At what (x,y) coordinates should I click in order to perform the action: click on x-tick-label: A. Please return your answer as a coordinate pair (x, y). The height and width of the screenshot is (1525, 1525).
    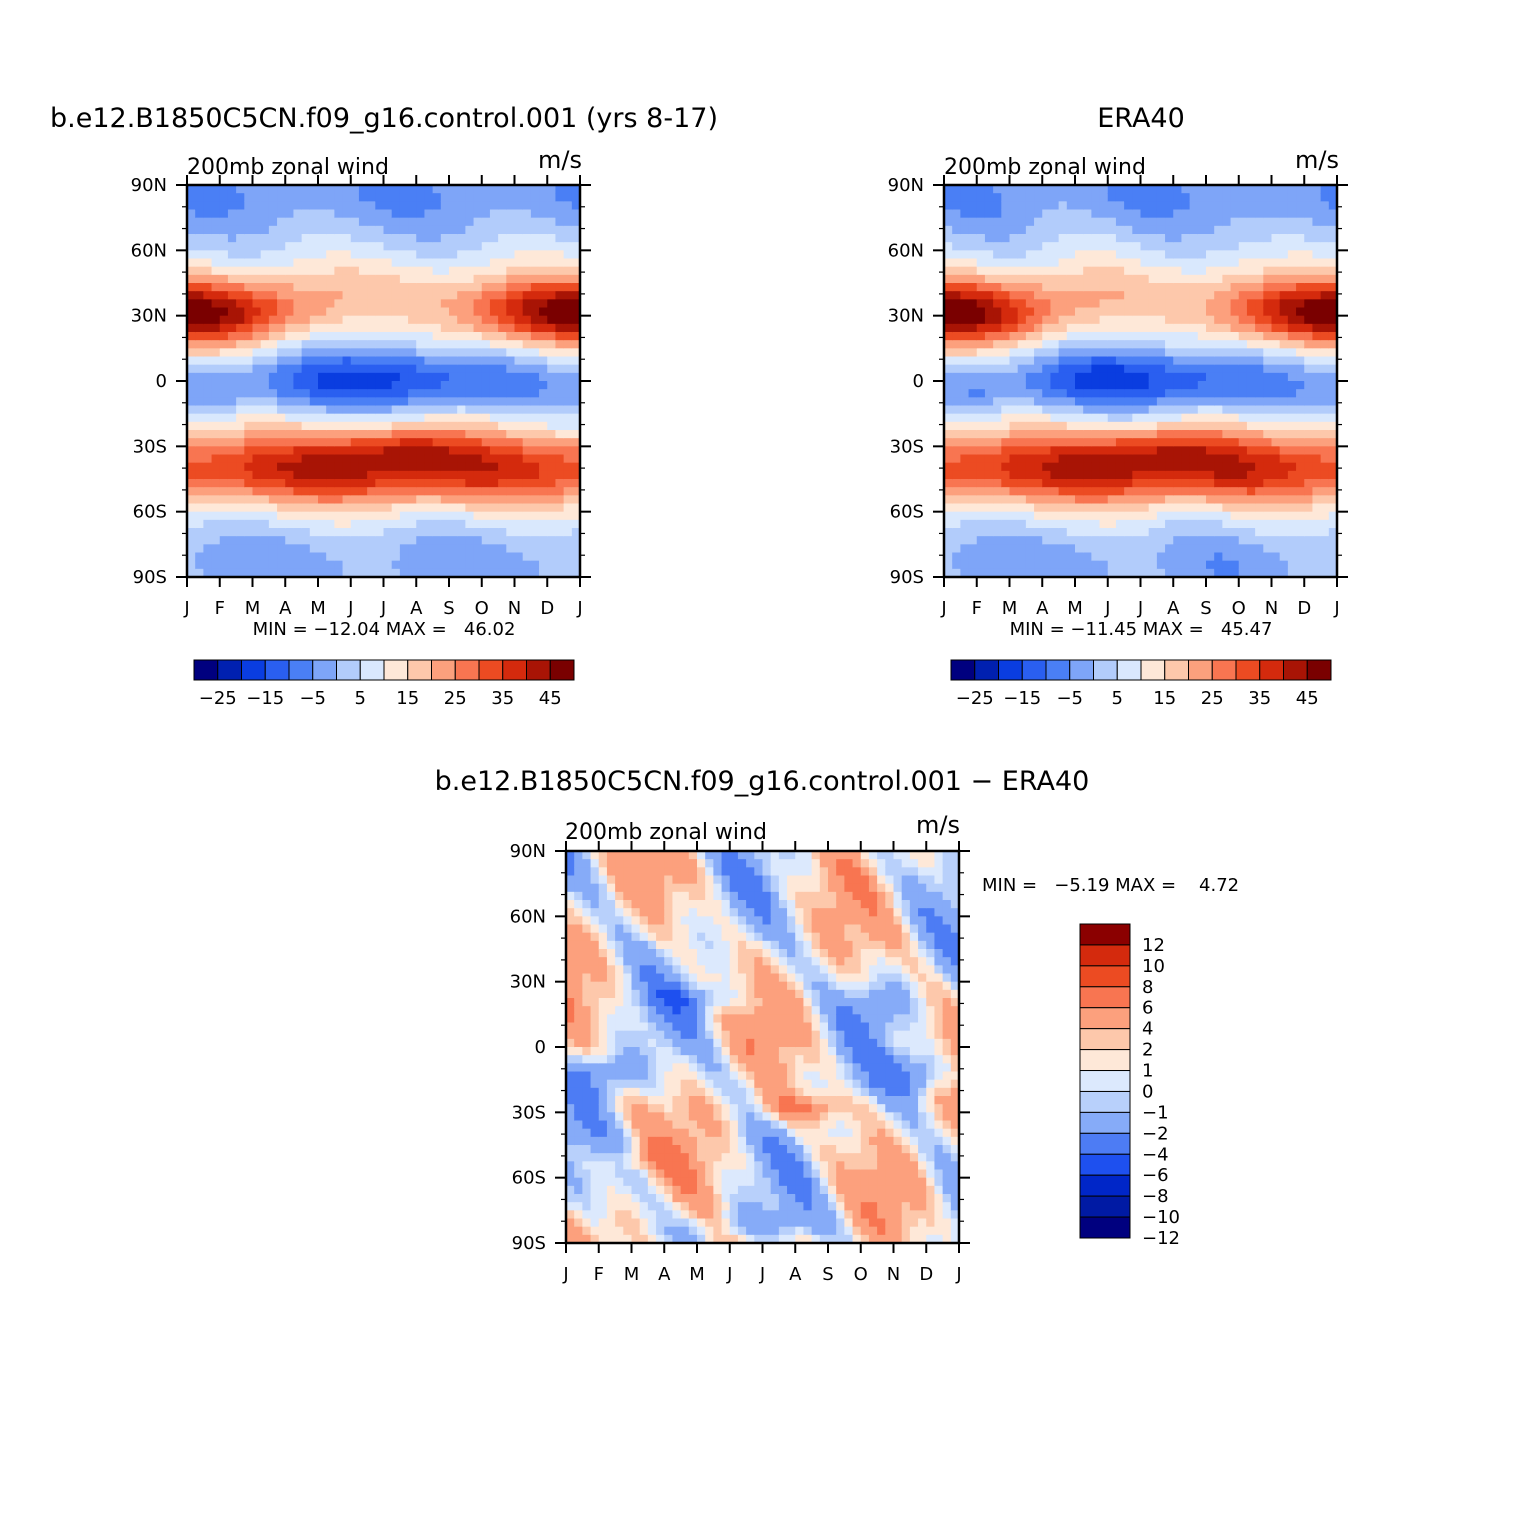
    Looking at the image, I should click on (1042, 608).